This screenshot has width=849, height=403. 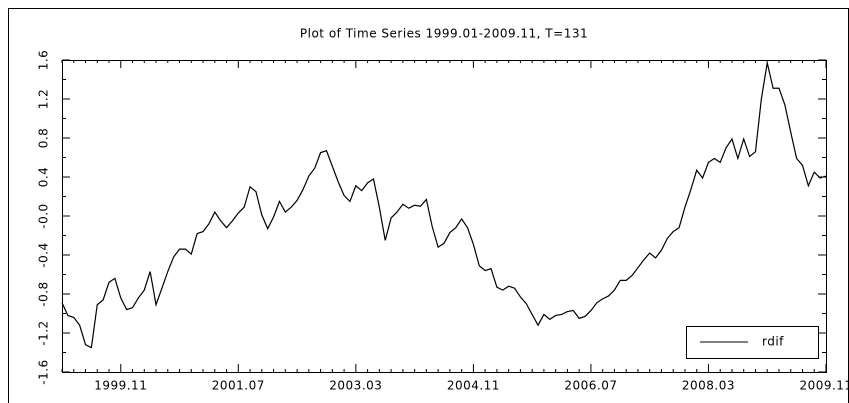 What do you see at coordinates (120, 386) in the screenshot?
I see `x-tick-label: 1999.11` at bounding box center [120, 386].